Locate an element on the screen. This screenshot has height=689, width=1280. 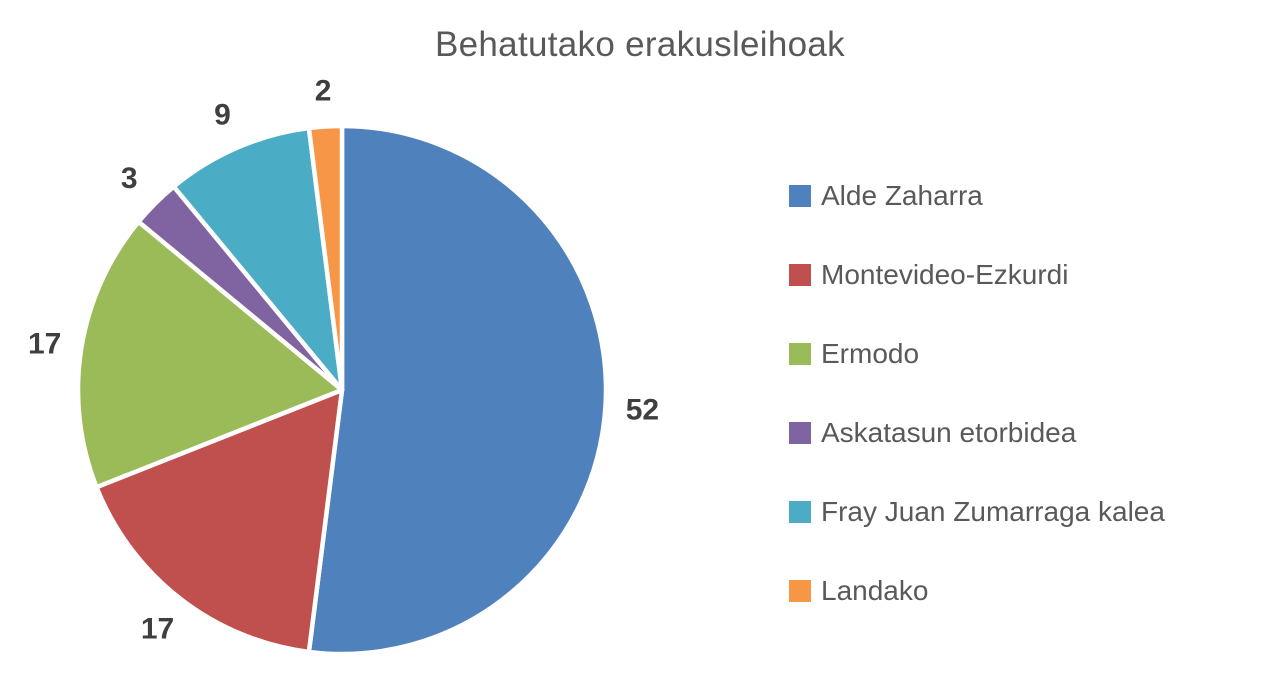
data-label-landako: 2 is located at coordinates (323, 90).